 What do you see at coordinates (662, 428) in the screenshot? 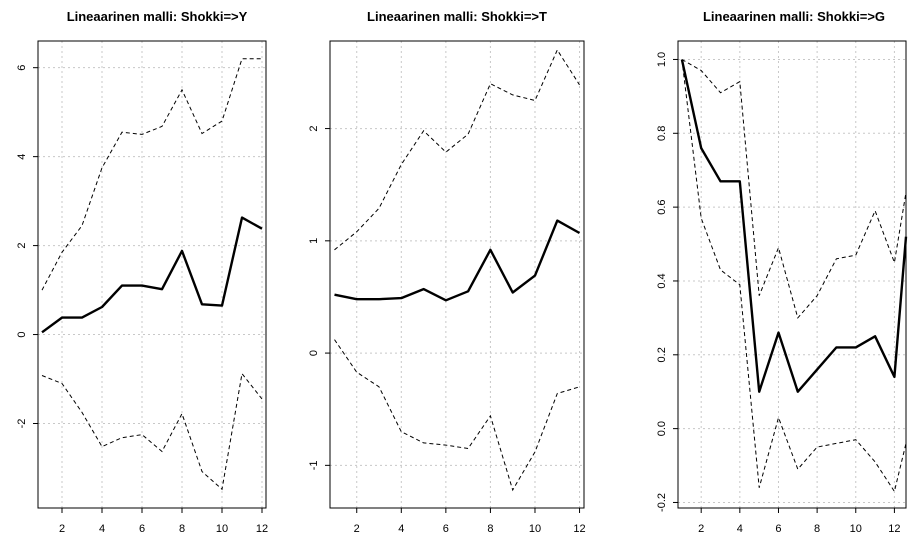
I see `y-tick-label: 0.0` at bounding box center [662, 428].